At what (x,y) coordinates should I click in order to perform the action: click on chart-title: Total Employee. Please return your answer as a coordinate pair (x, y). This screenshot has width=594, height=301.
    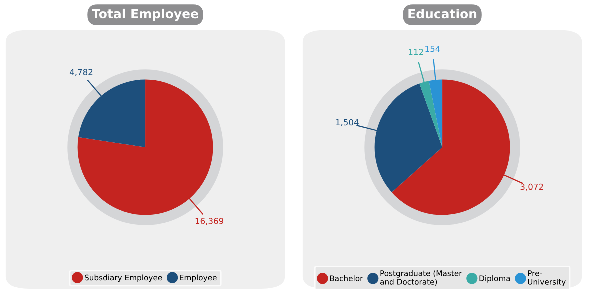
    Looking at the image, I should click on (145, 15).